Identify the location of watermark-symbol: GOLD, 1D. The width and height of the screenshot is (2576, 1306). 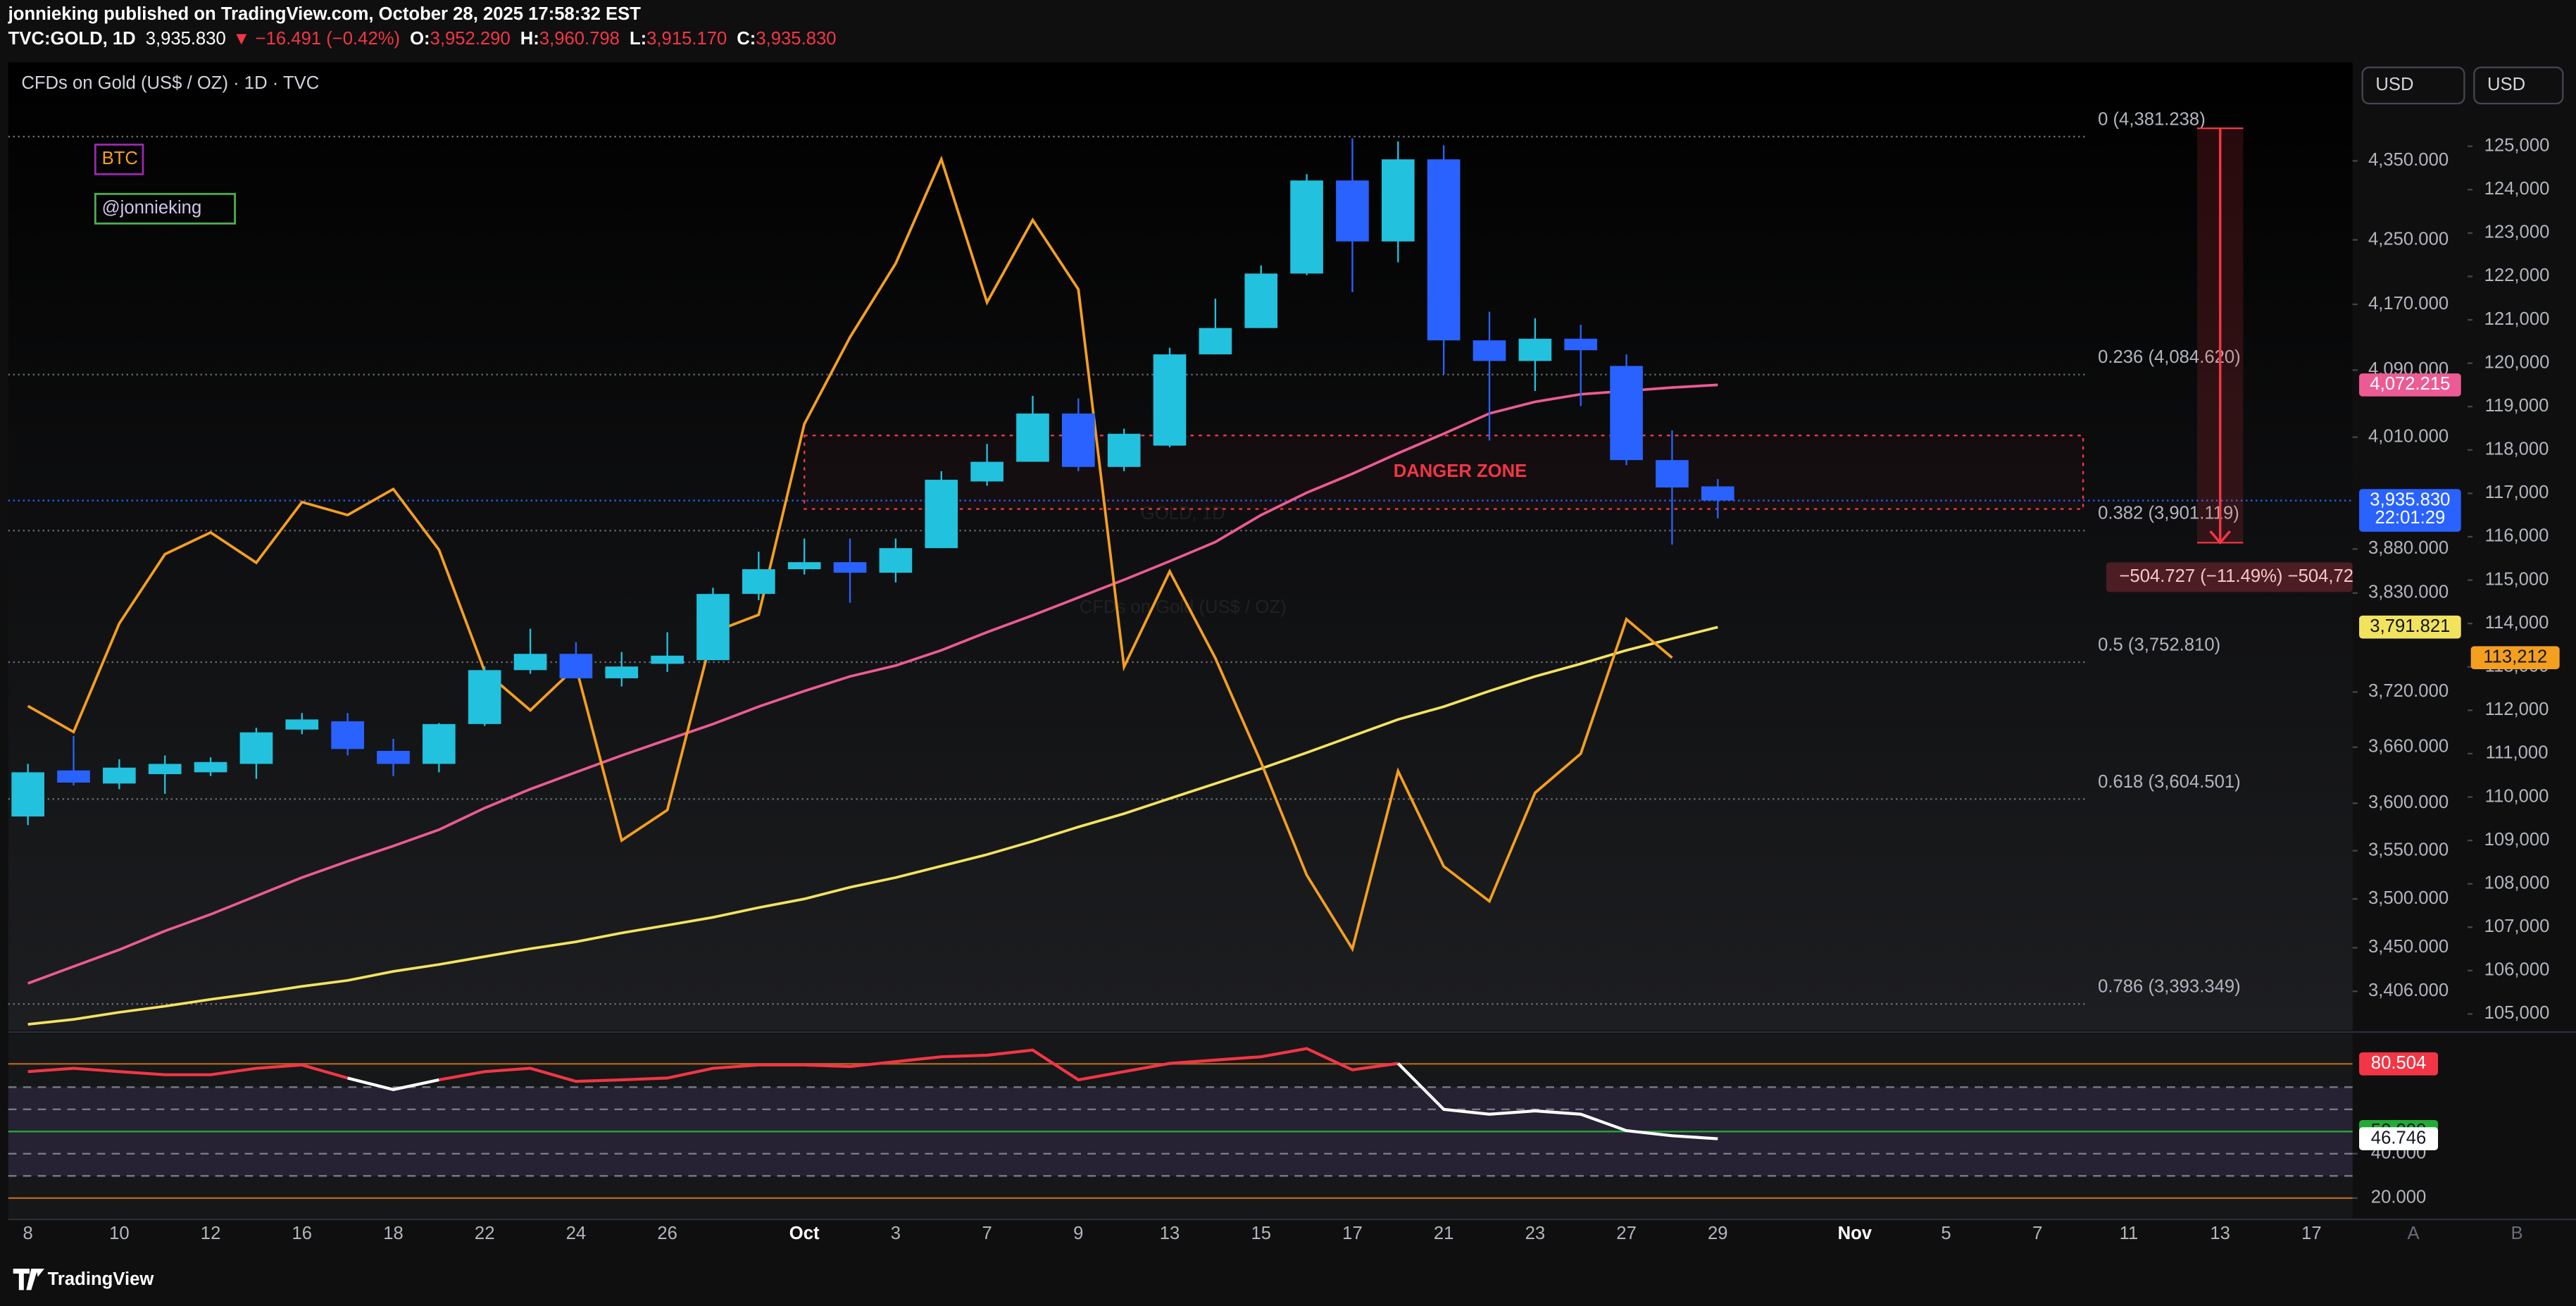
(1183, 513).